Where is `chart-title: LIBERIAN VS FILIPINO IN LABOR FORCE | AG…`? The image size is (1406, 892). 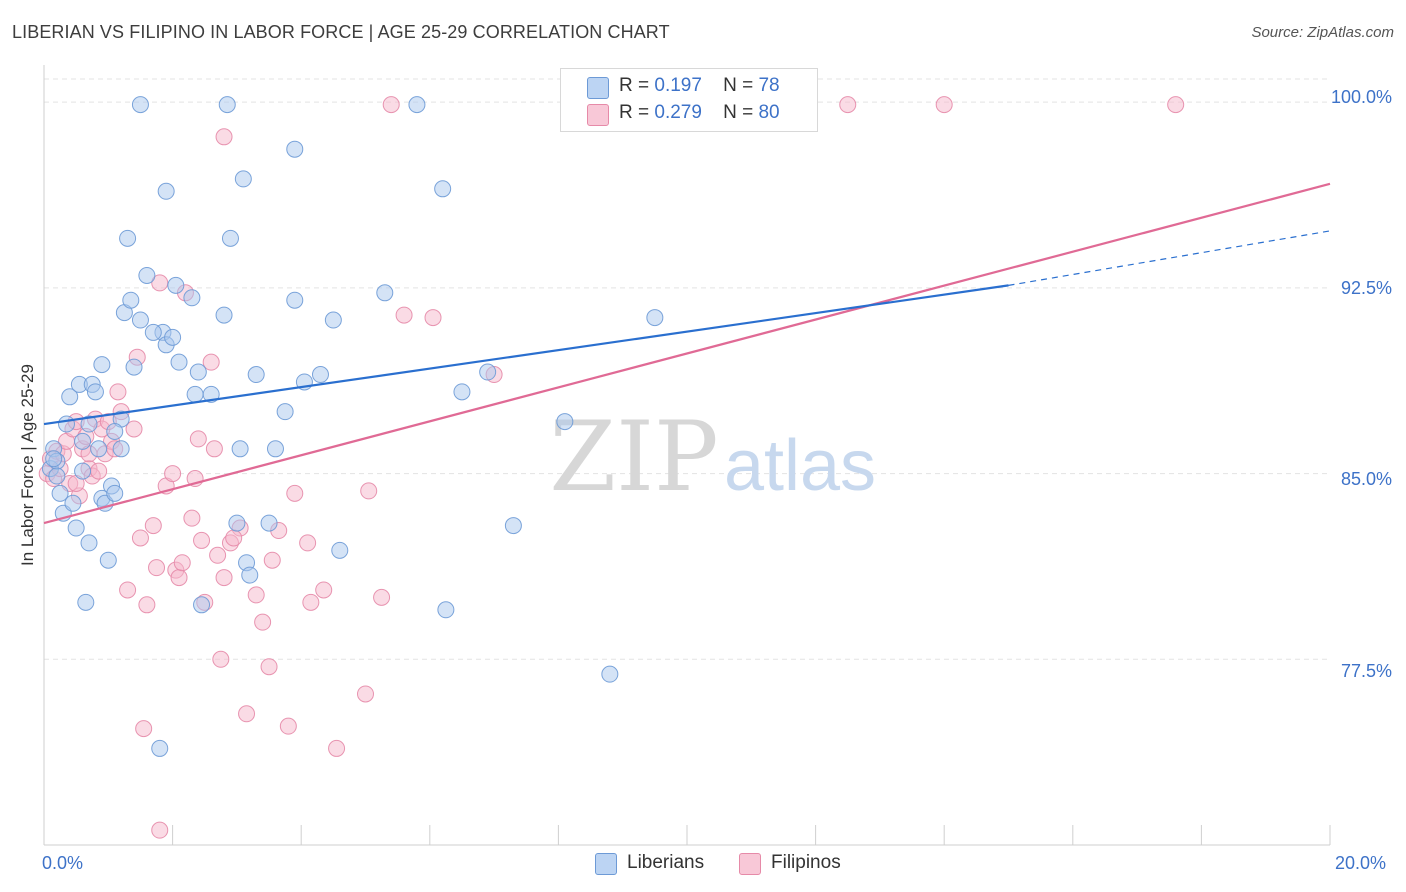 chart-title: LIBERIAN VS FILIPINO IN LABOR FORCE | AG… is located at coordinates (341, 32).